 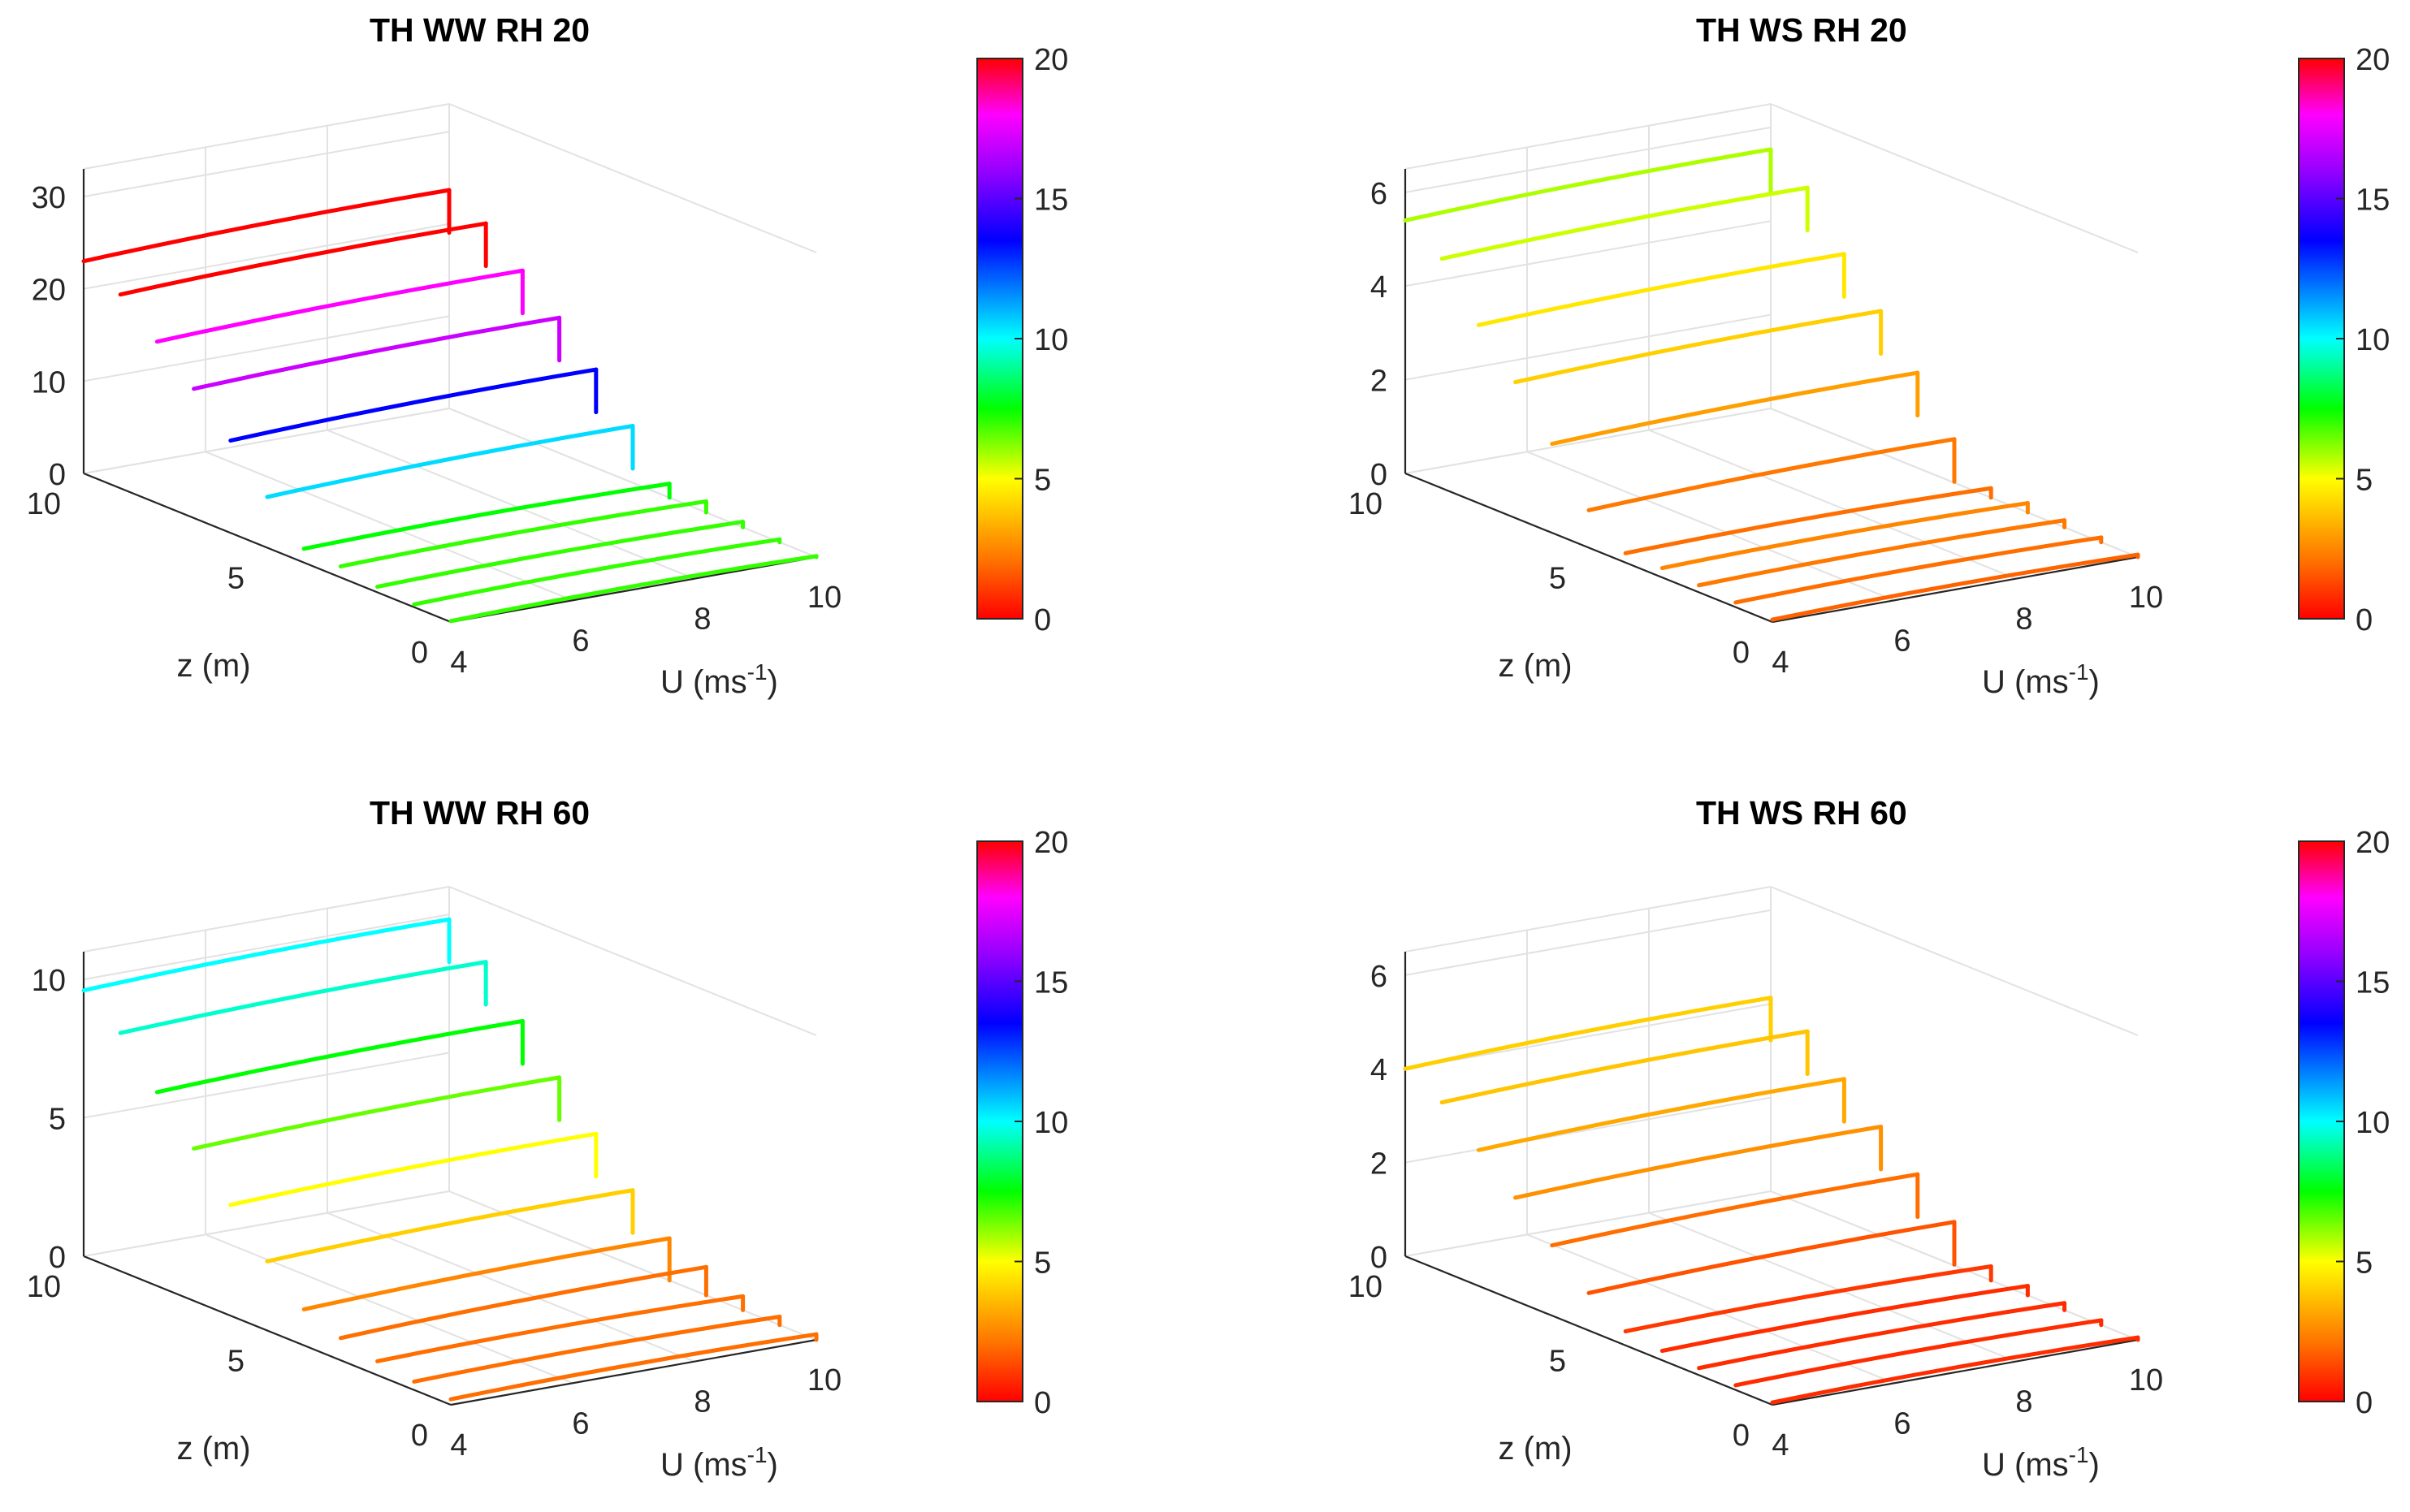 What do you see at coordinates (480, 813) in the screenshot?
I see `panel-title: TH WW RH 60` at bounding box center [480, 813].